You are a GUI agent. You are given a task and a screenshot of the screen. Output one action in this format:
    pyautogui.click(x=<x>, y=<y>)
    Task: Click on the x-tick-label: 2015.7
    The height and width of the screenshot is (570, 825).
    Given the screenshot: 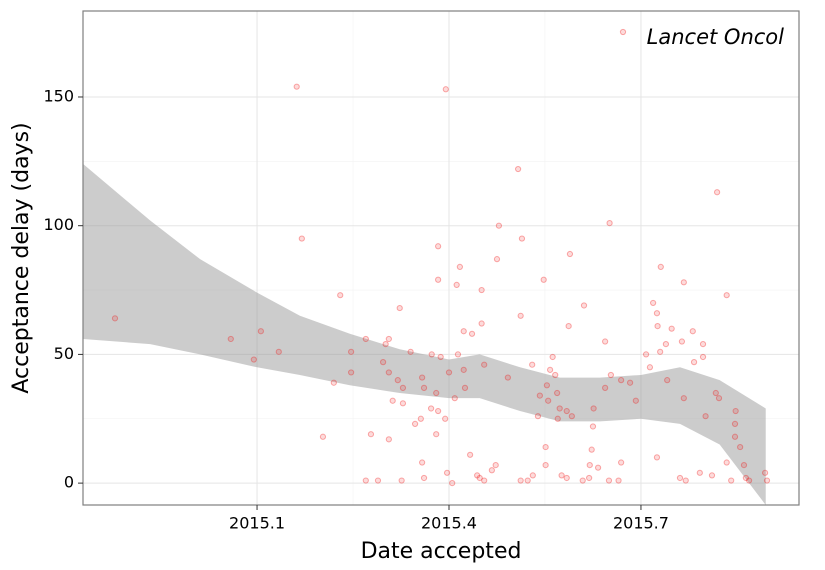 What is the action you would take?
    pyautogui.click(x=641, y=523)
    